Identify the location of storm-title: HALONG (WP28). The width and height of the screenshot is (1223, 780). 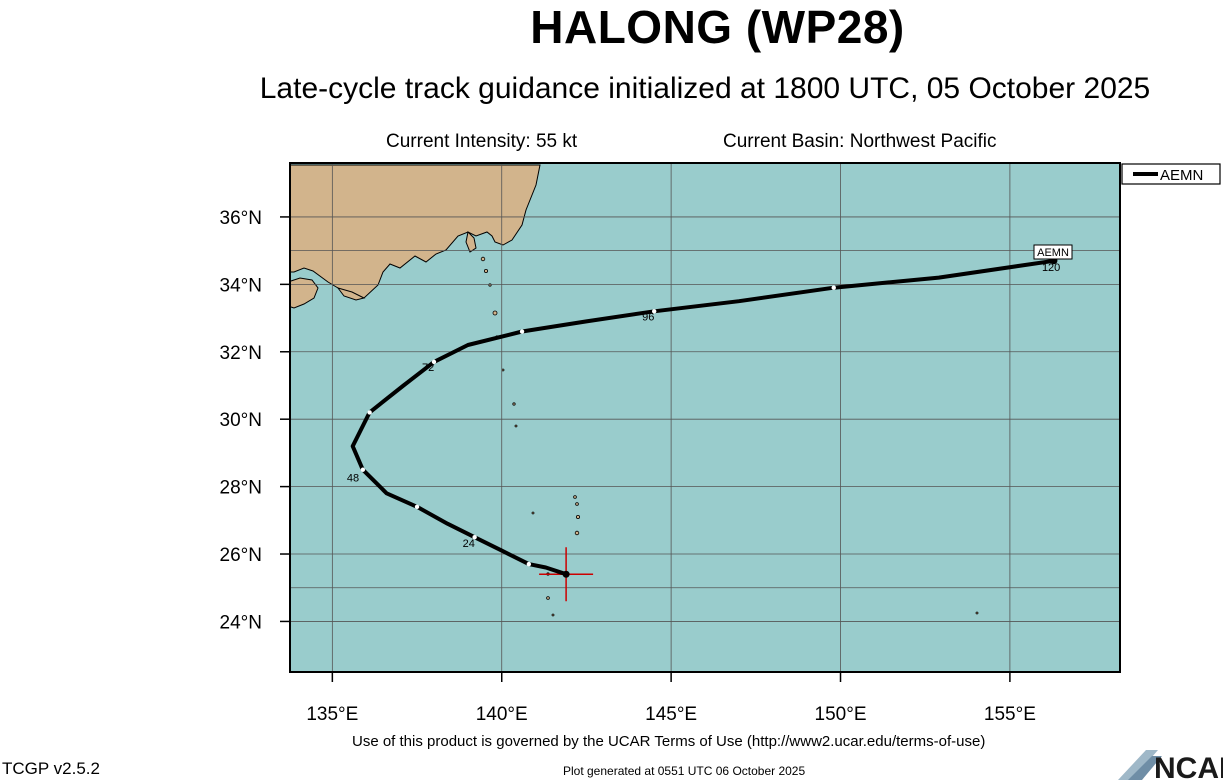
(717, 27).